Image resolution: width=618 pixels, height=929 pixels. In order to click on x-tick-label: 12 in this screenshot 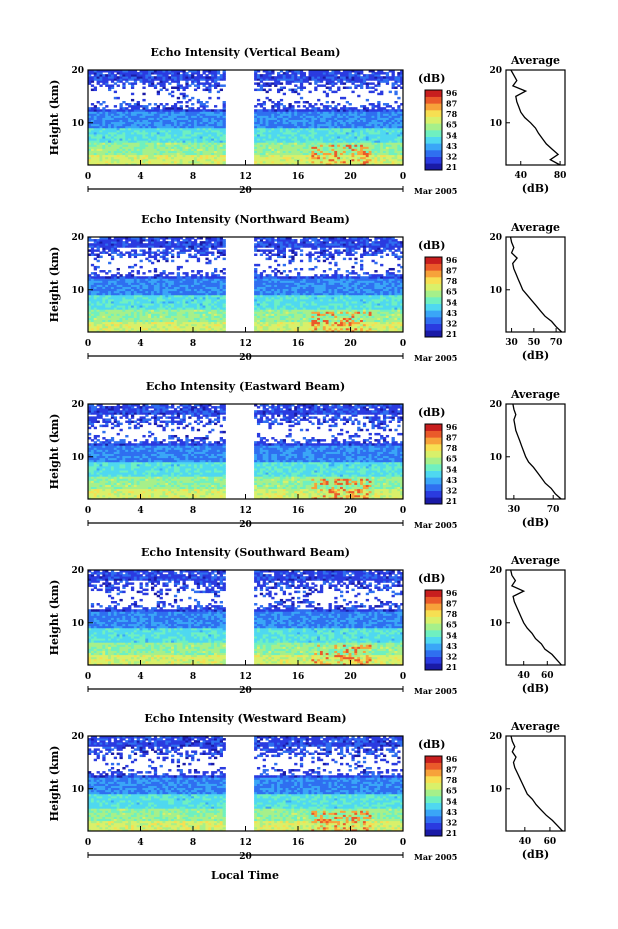, I will do `click(245, 177)`.